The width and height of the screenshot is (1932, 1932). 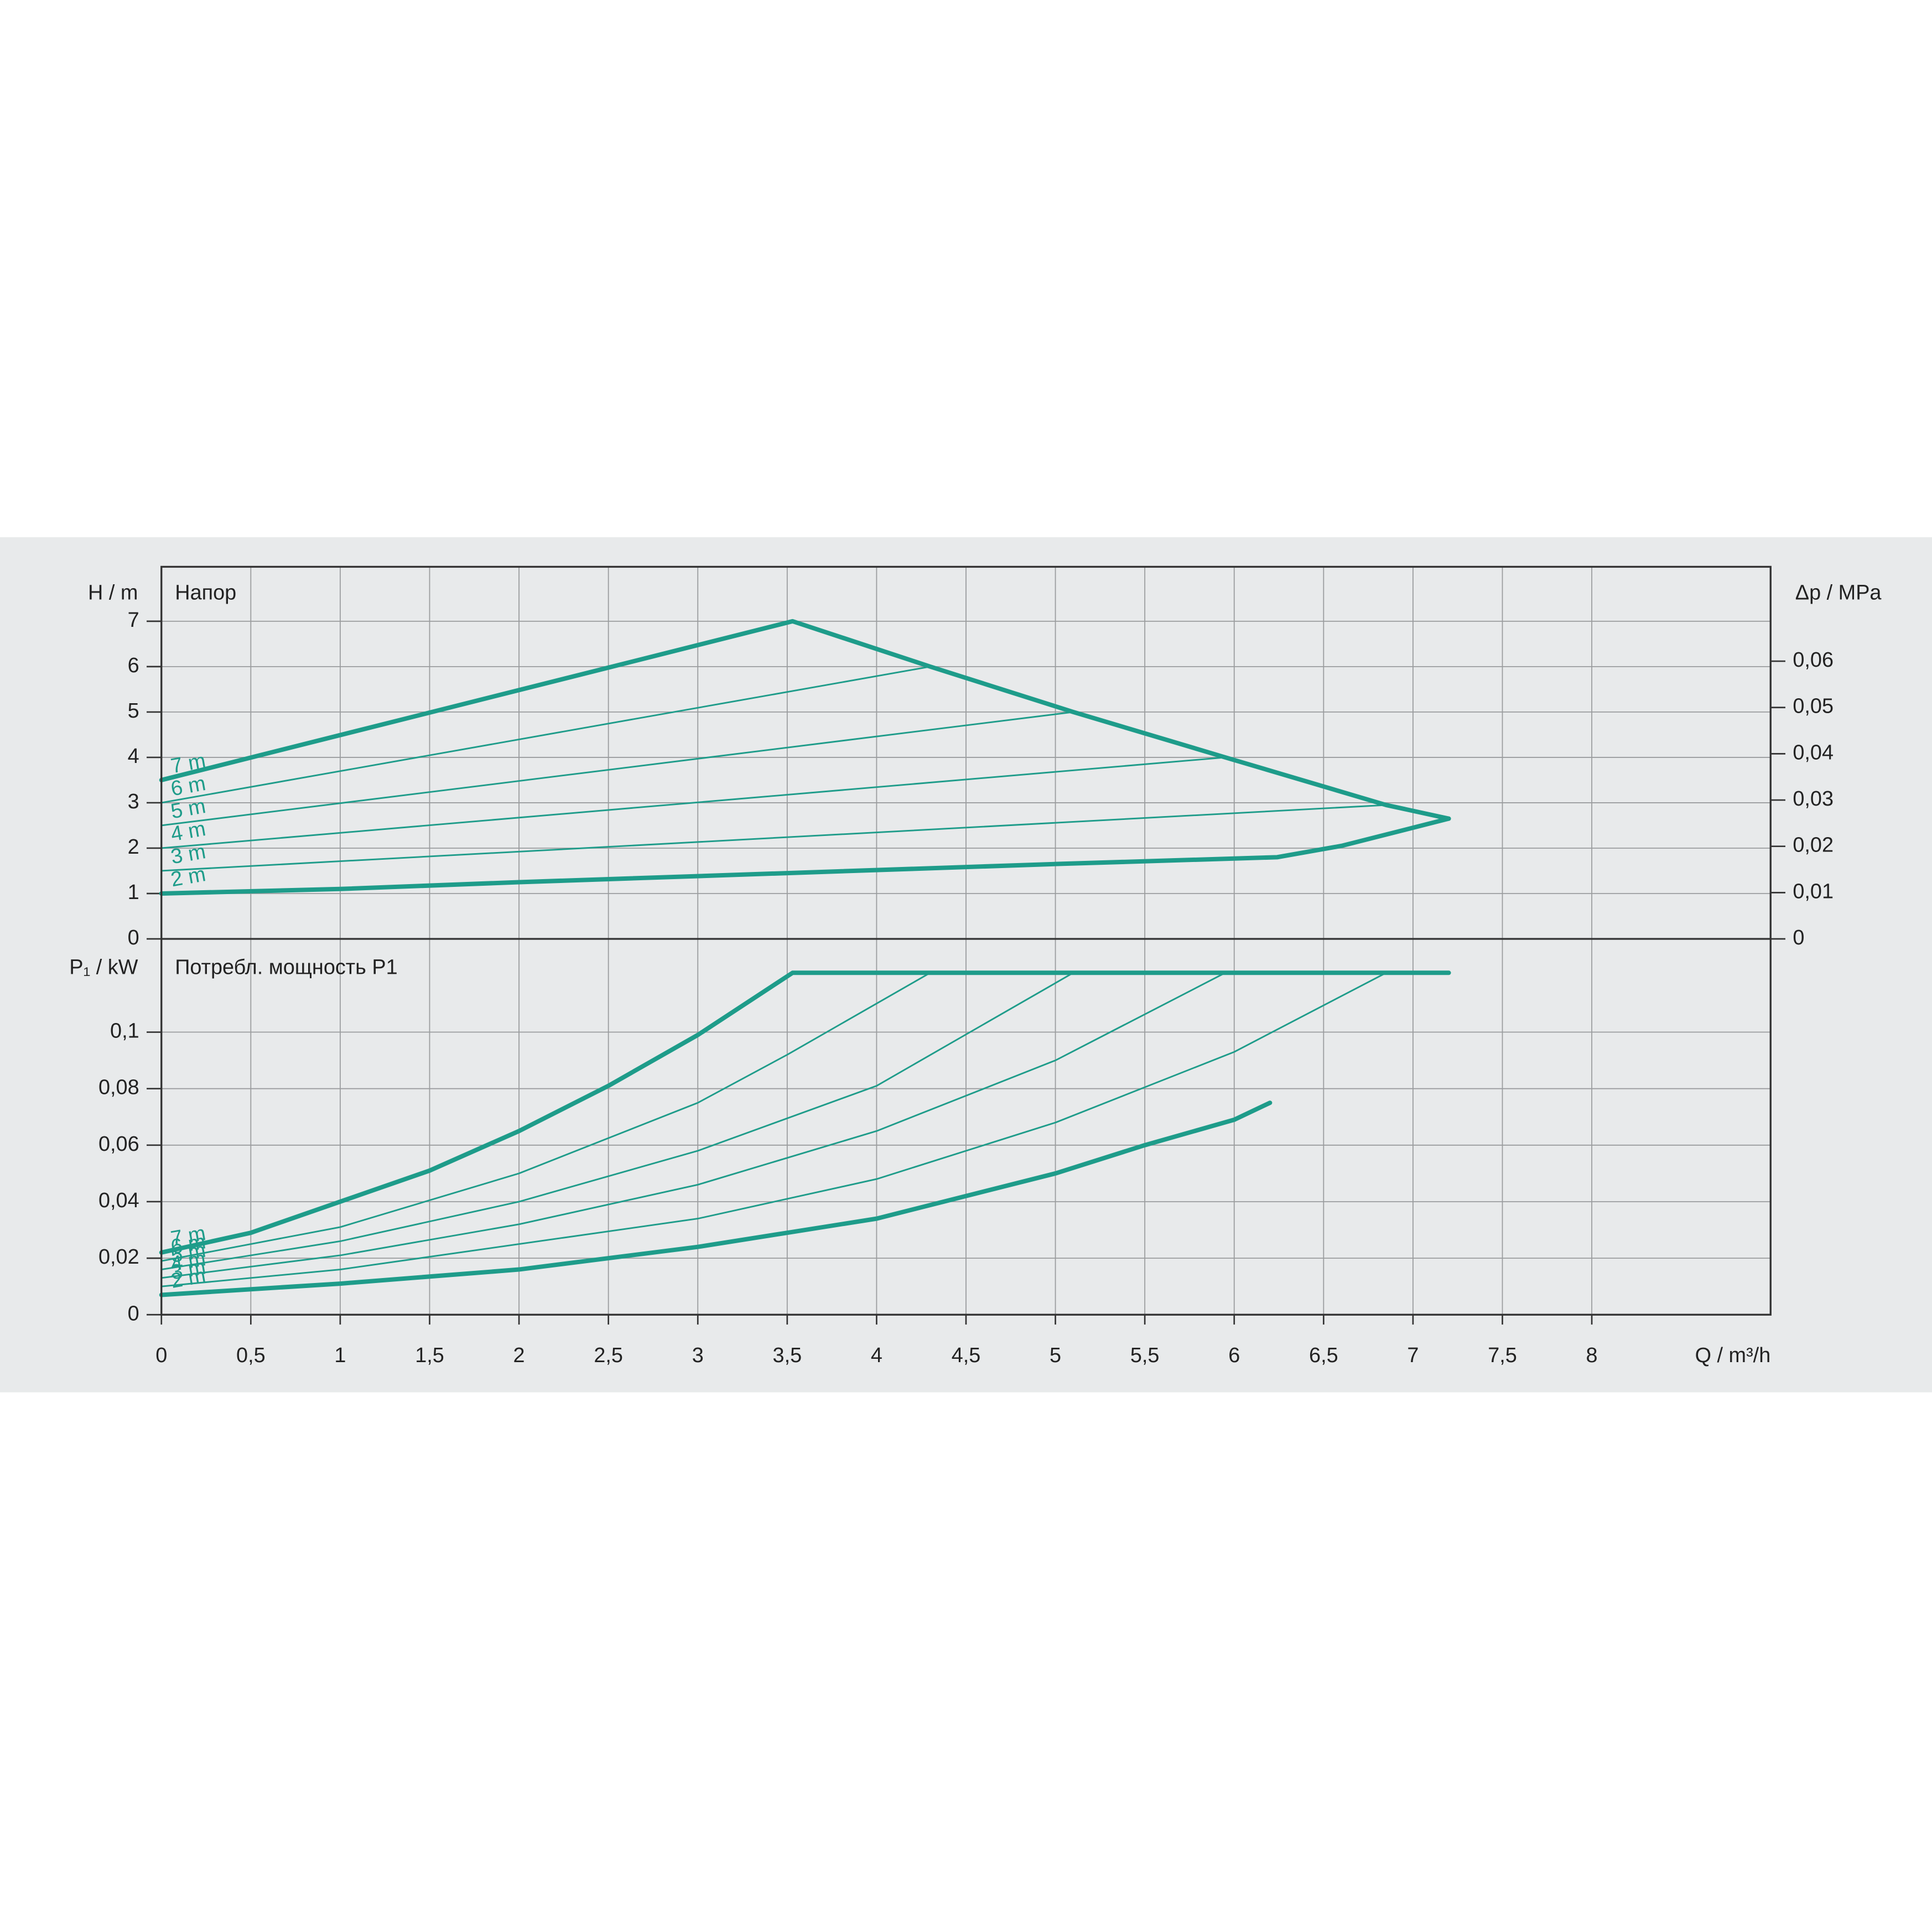 I want to click on x-tick-label: 1,5, so click(x=429, y=1356).